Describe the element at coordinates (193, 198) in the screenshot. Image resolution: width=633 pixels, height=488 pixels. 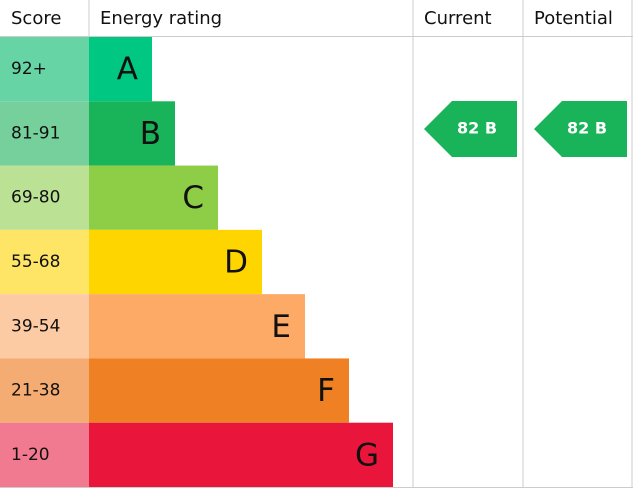
I see `band-letter: C` at that location.